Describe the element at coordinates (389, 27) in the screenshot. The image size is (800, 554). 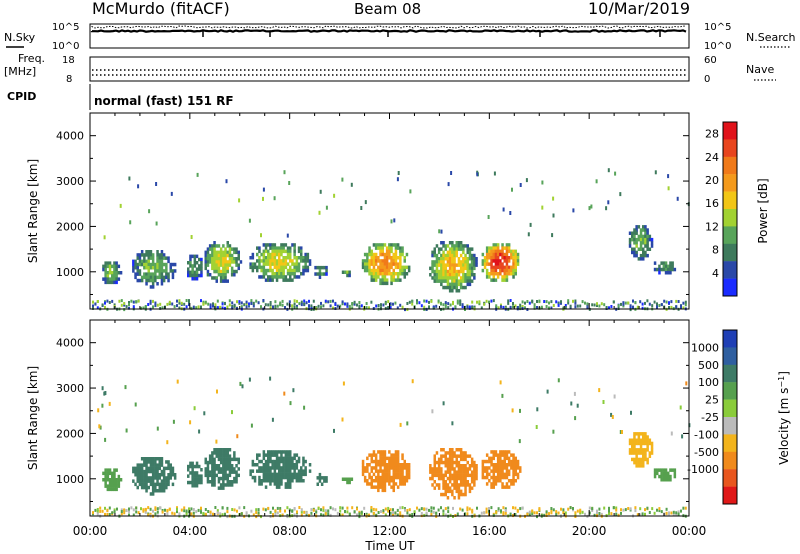
I see `noise-search-trace` at that location.